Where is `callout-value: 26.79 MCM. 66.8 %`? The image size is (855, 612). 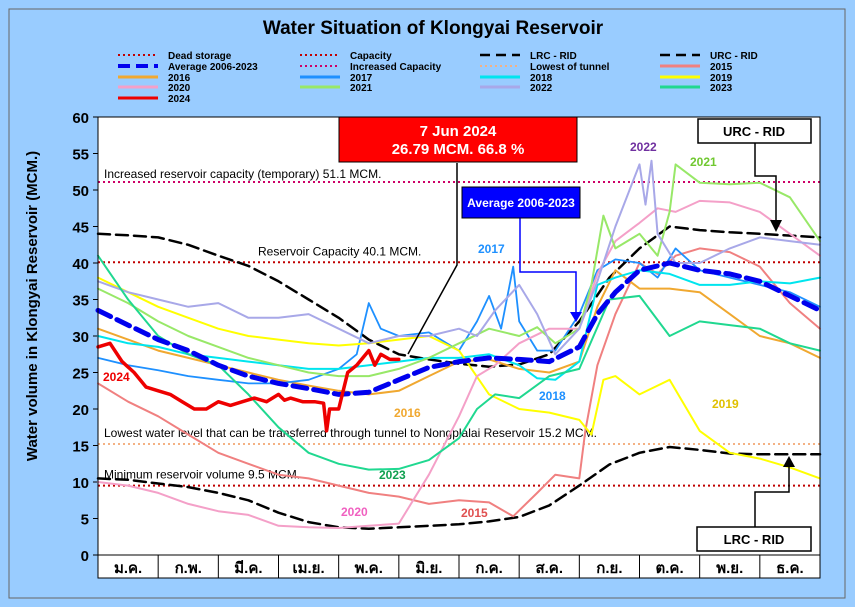 callout-value: 26.79 MCM. 66.8 % is located at coordinates (458, 149).